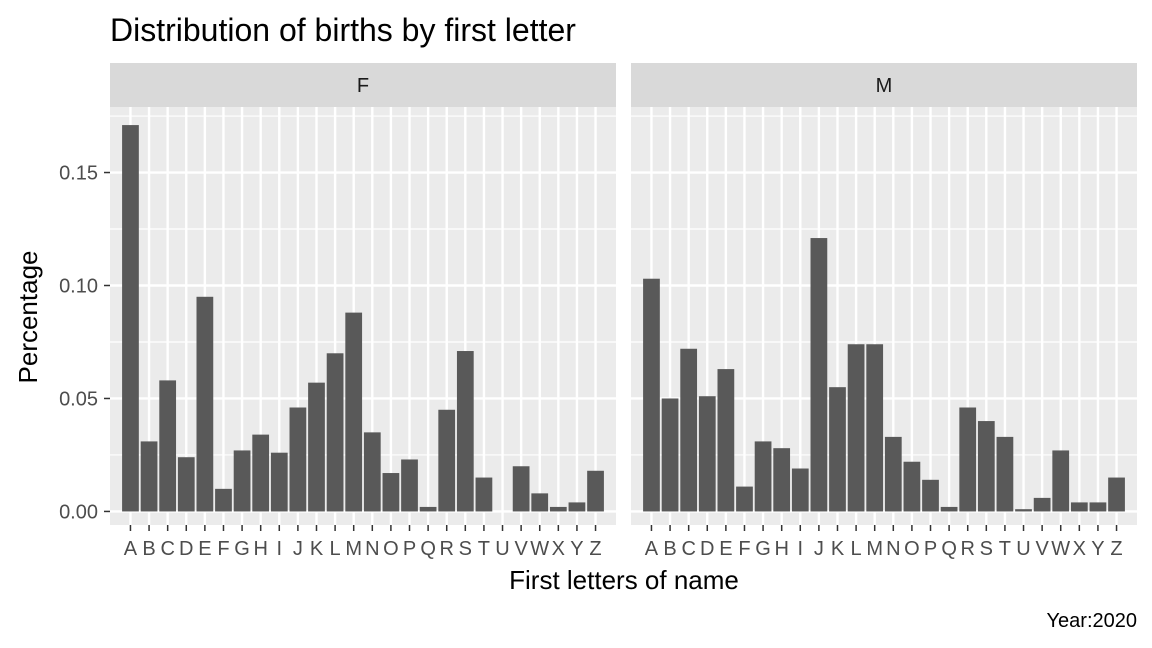 The height and width of the screenshot is (648, 1152). What do you see at coordinates (837, 449) in the screenshot?
I see `bar-m-k` at bounding box center [837, 449].